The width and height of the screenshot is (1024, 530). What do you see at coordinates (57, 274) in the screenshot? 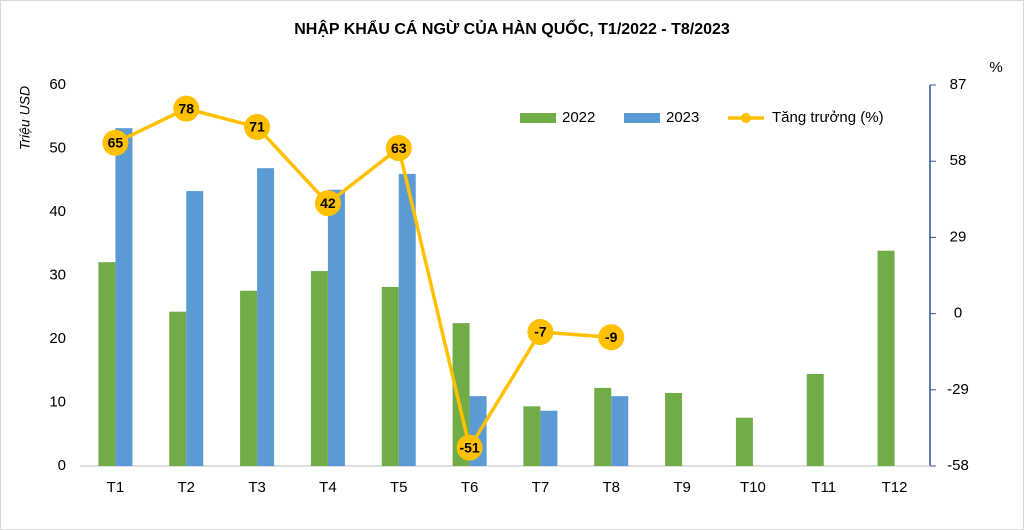
I see `y-tick-label: 30` at bounding box center [57, 274].